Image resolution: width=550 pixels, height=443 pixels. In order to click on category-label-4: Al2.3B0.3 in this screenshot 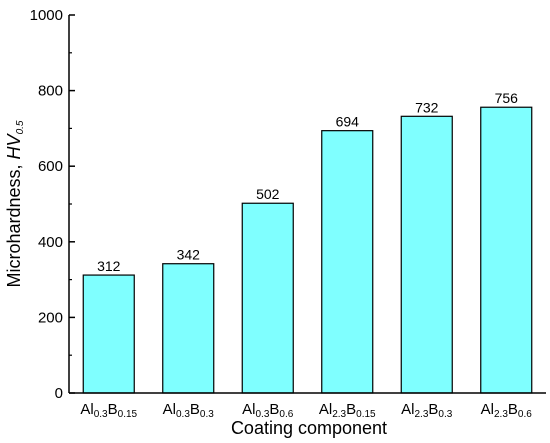, I will do `click(427, 410)`.